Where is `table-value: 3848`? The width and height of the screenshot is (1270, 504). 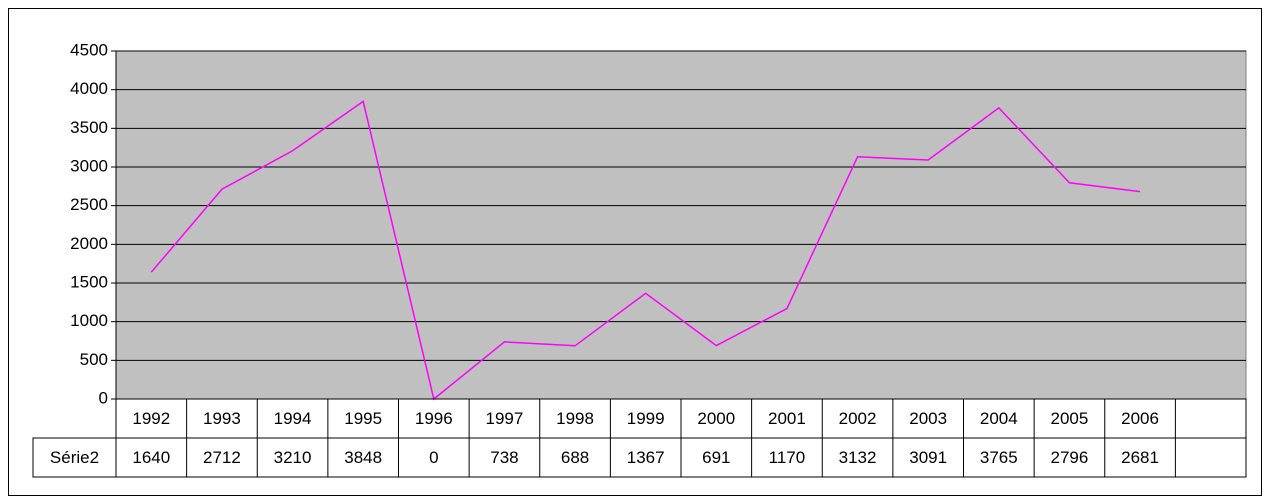 table-value: 3848 is located at coordinates (363, 457).